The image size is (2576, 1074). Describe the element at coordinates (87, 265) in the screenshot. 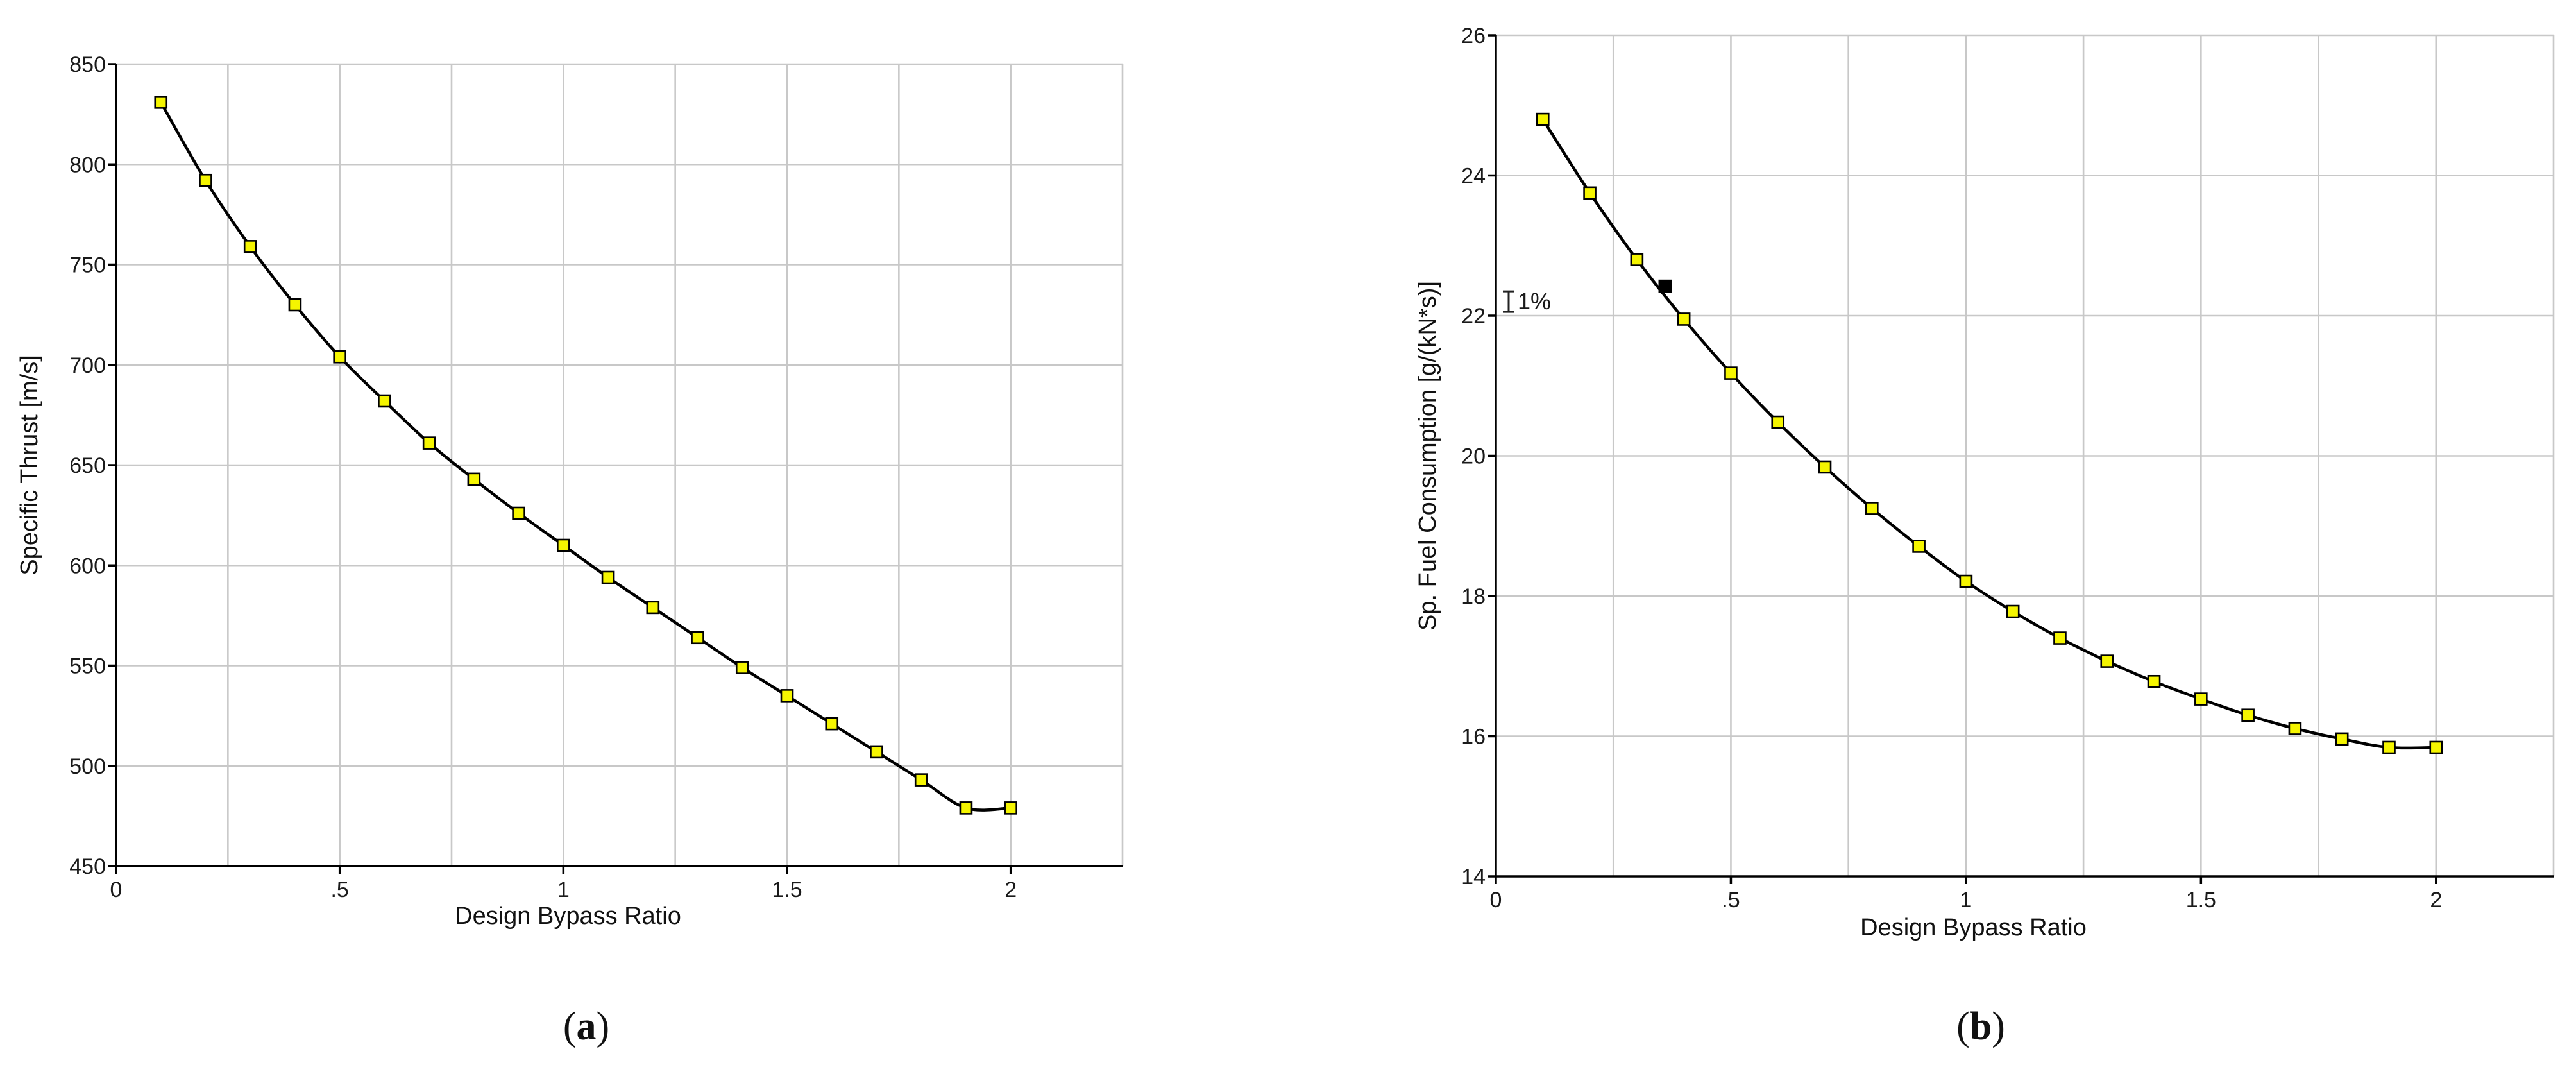

I see `y-tick-label: 750` at that location.